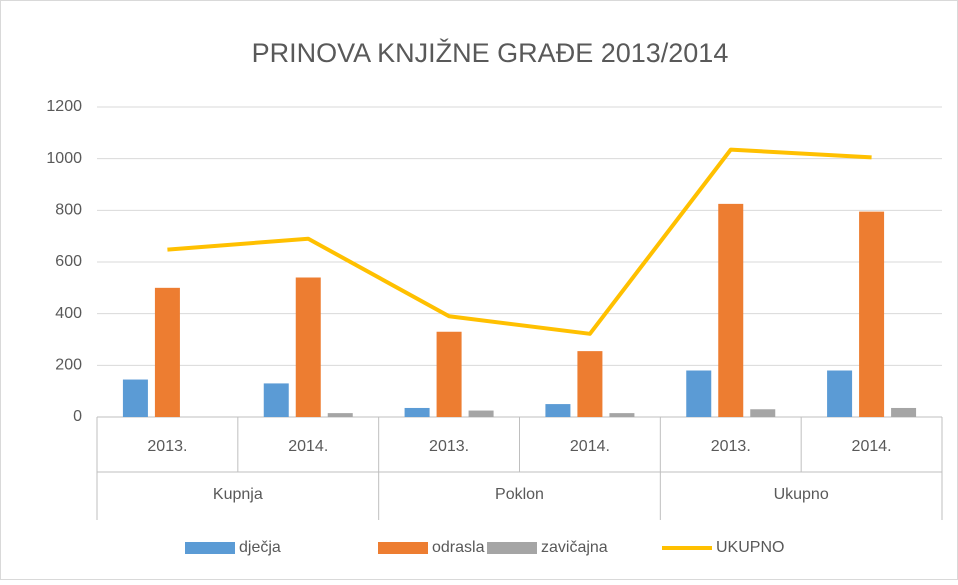  I want to click on group-label: Ukupno, so click(801, 494).